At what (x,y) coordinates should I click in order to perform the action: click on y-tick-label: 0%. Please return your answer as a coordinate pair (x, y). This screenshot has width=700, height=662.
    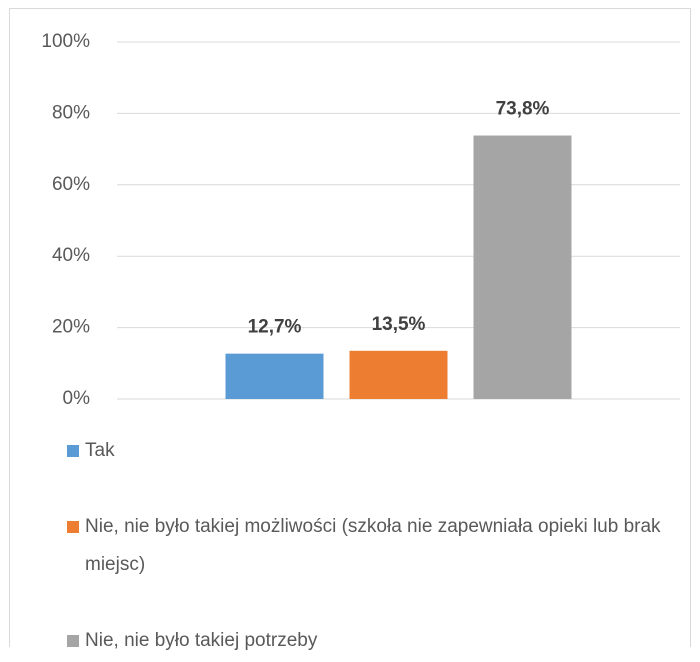
    Looking at the image, I should click on (77, 398).